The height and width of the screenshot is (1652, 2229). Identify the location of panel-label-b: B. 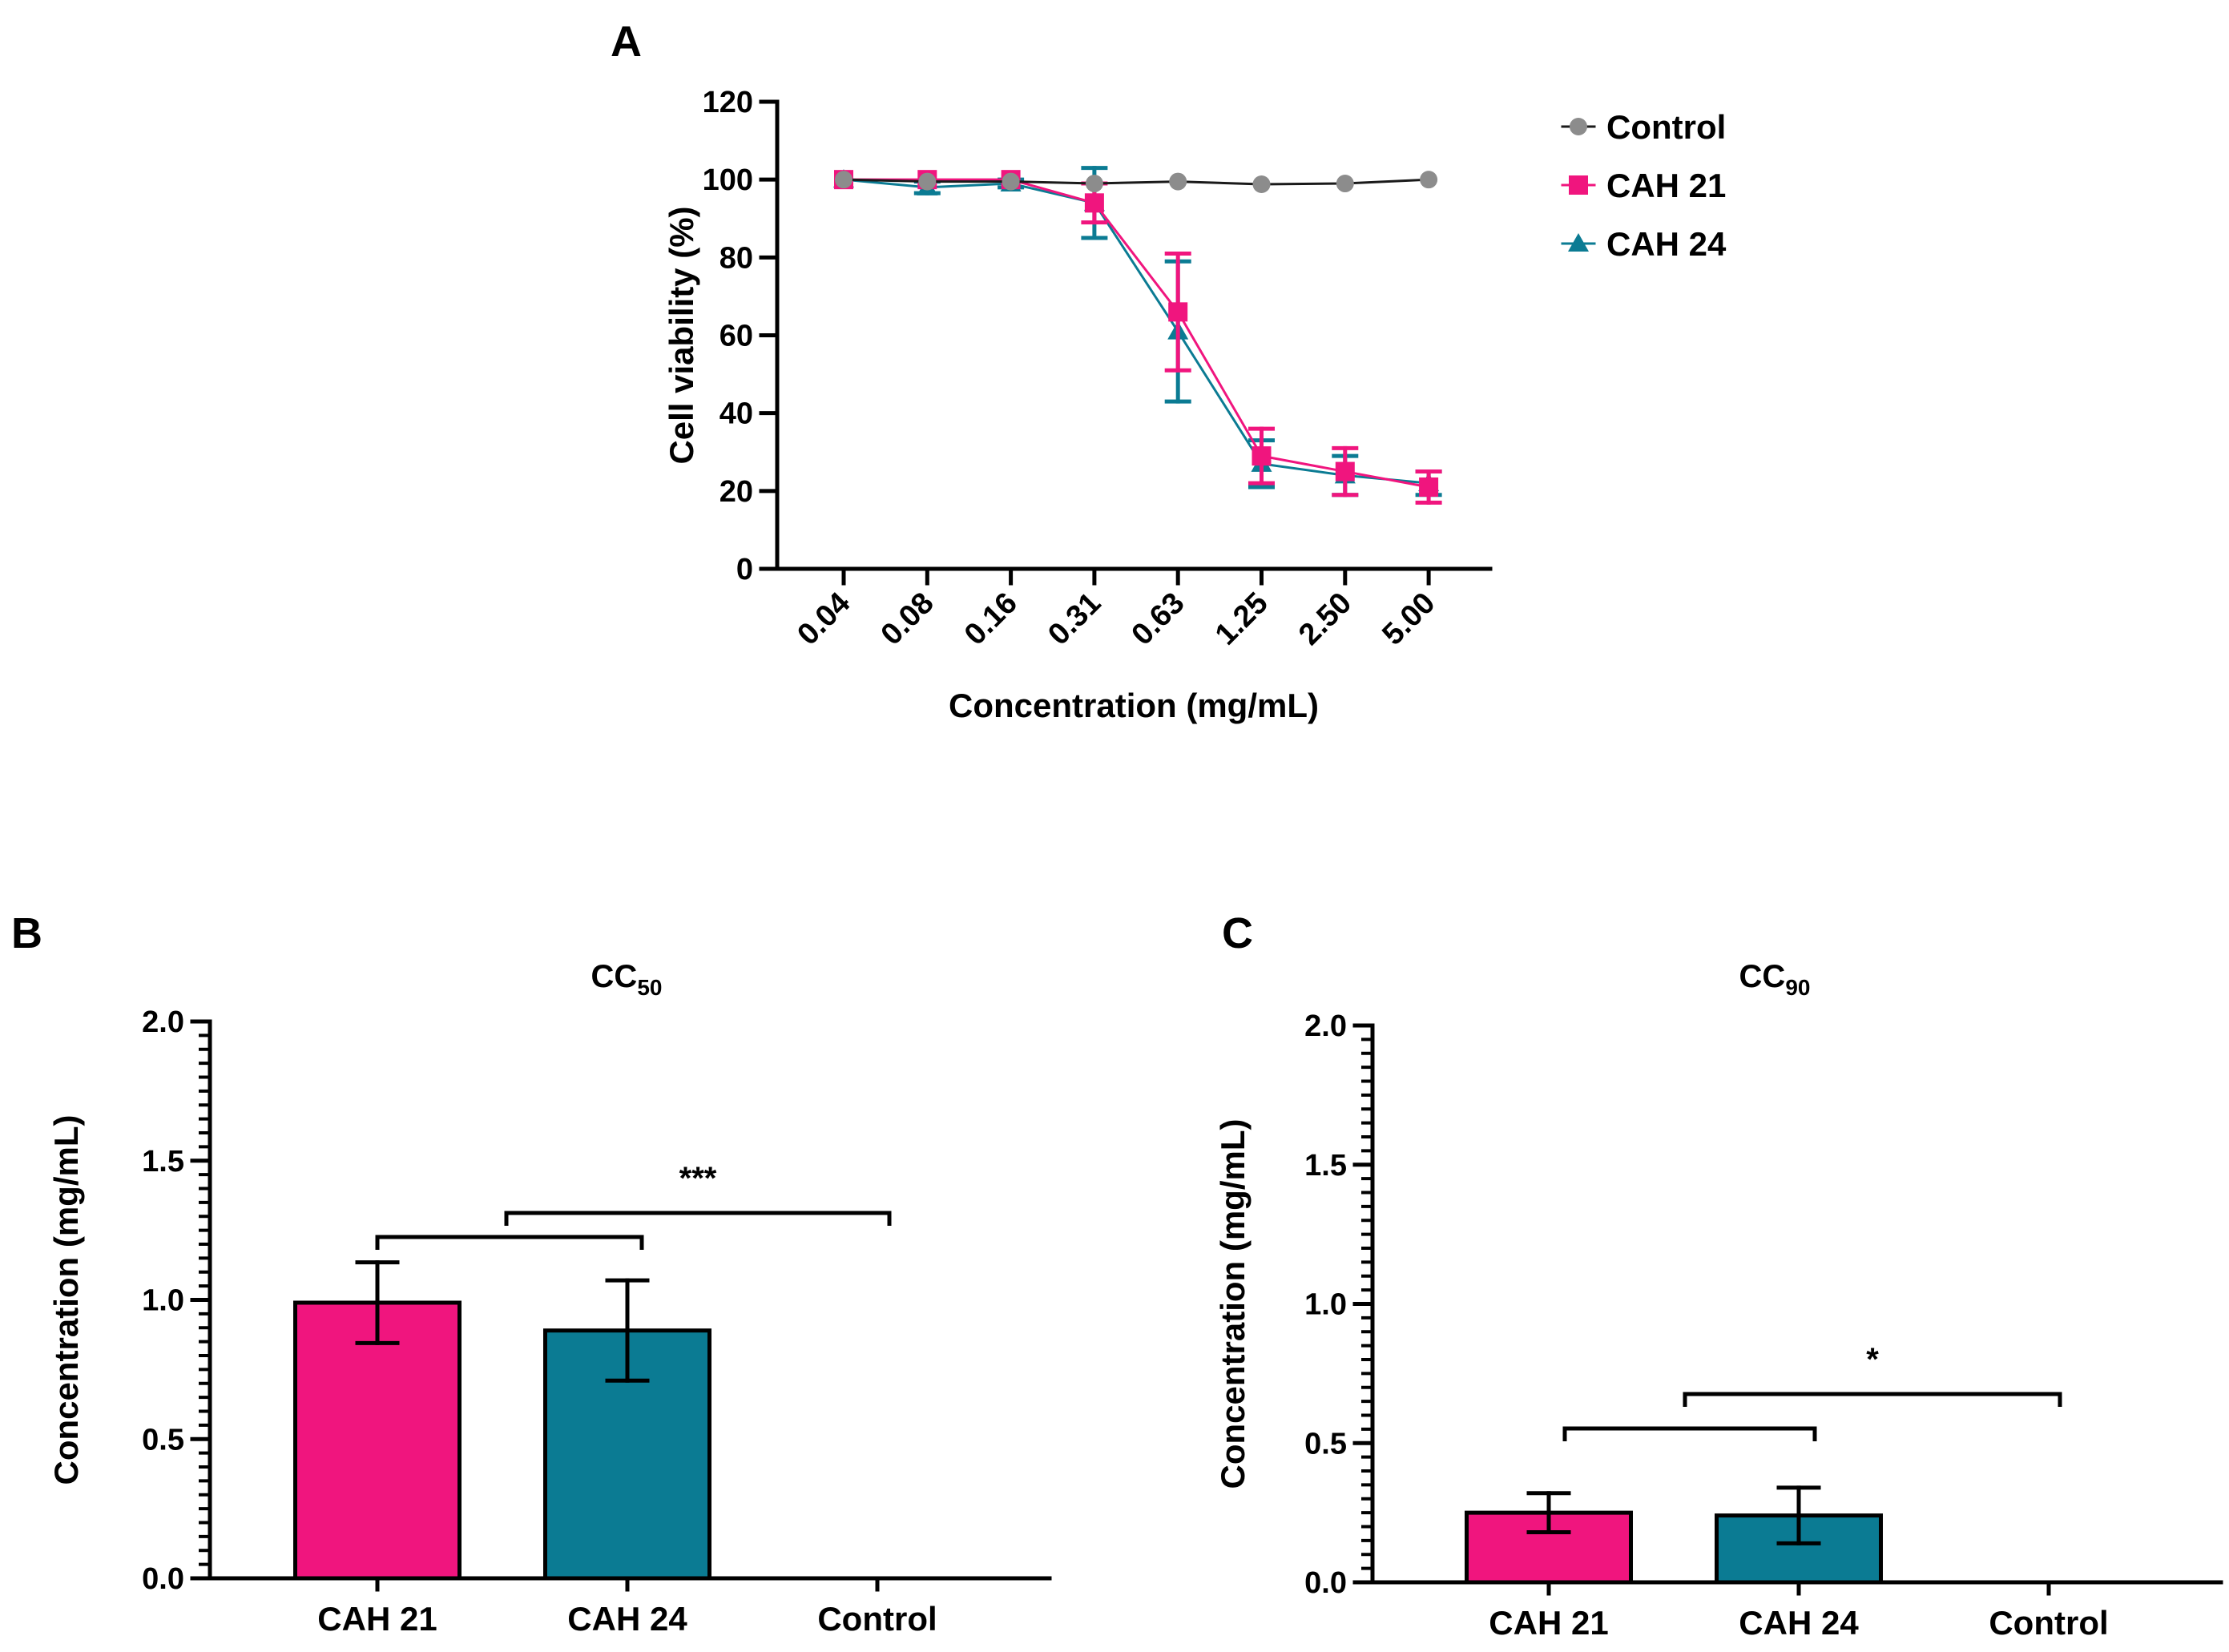
(26, 933).